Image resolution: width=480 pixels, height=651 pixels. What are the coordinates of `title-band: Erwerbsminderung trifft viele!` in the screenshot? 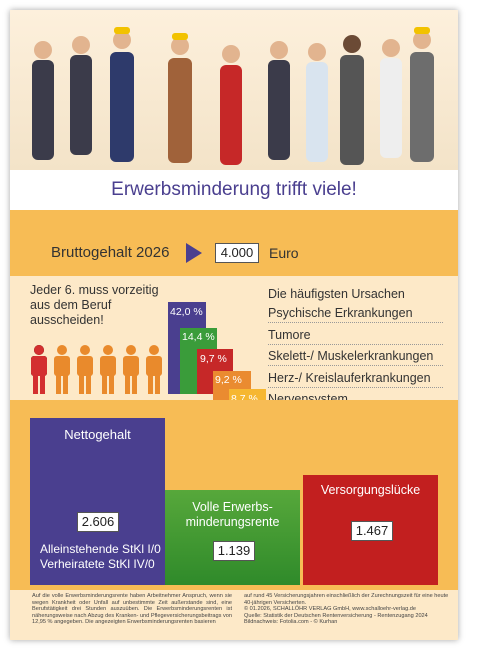 It's located at (234, 190).